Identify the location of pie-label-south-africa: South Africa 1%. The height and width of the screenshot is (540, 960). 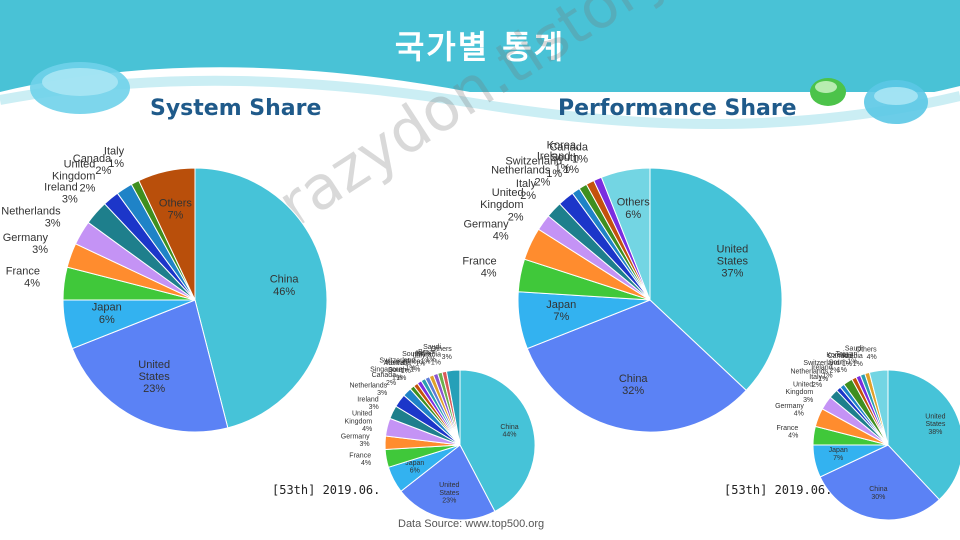
(411, 362).